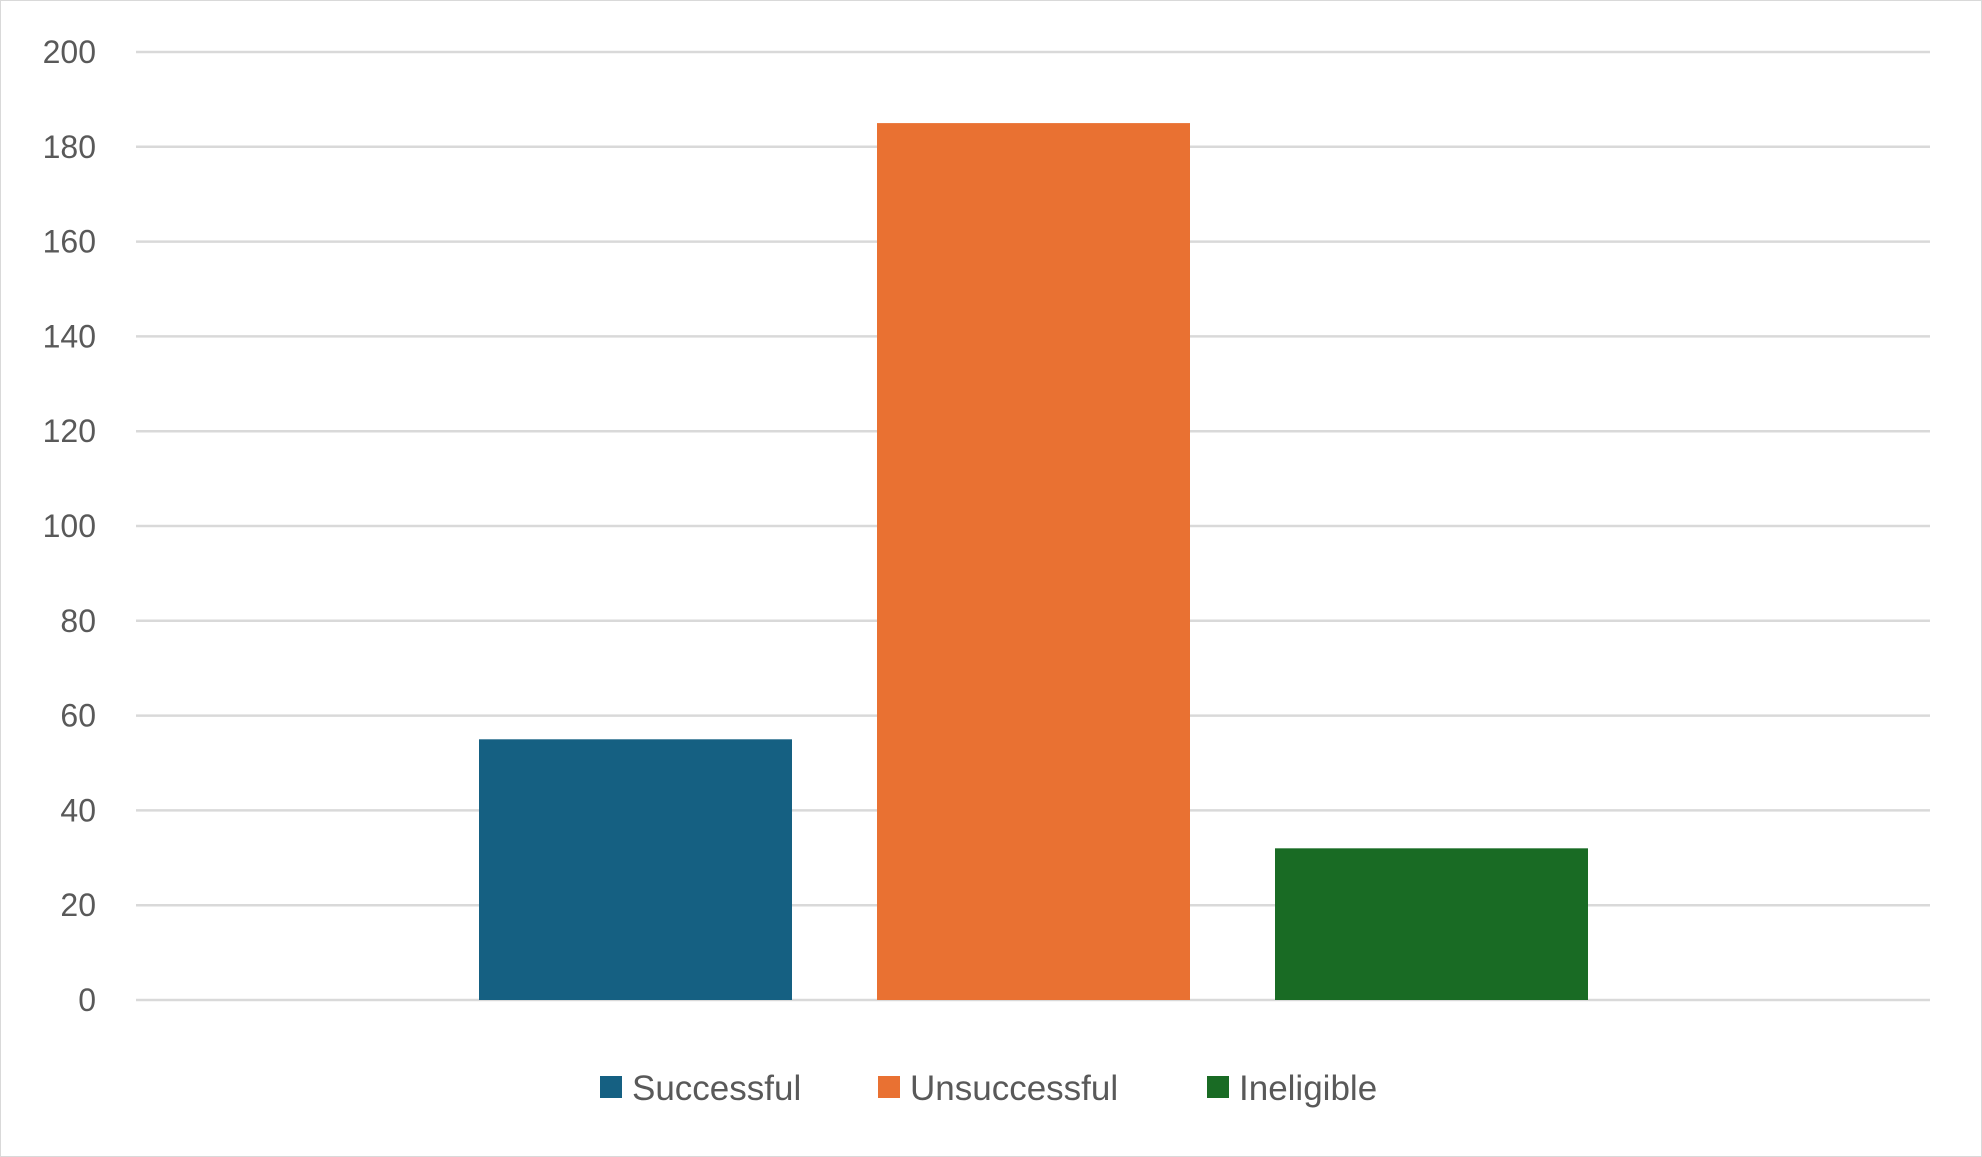 Image resolution: width=1982 pixels, height=1157 pixels. Describe the element at coordinates (1014, 1088) in the screenshot. I see `legend-label-unsuccessful: Unsuccessful` at that location.